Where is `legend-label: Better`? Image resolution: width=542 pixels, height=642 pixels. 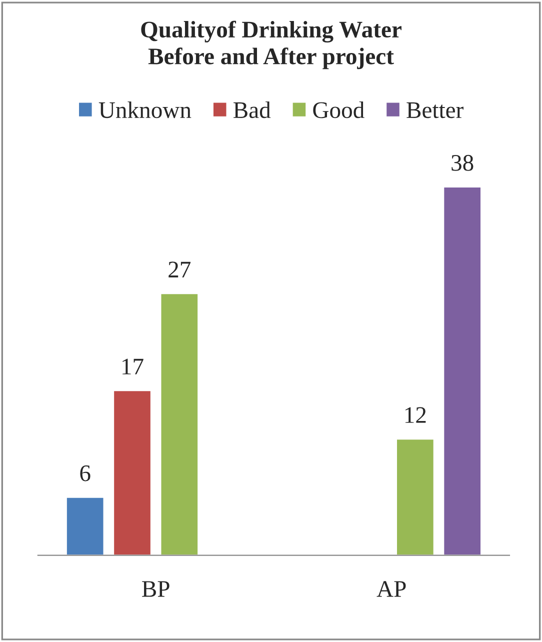 legend-label: Better is located at coordinates (435, 110).